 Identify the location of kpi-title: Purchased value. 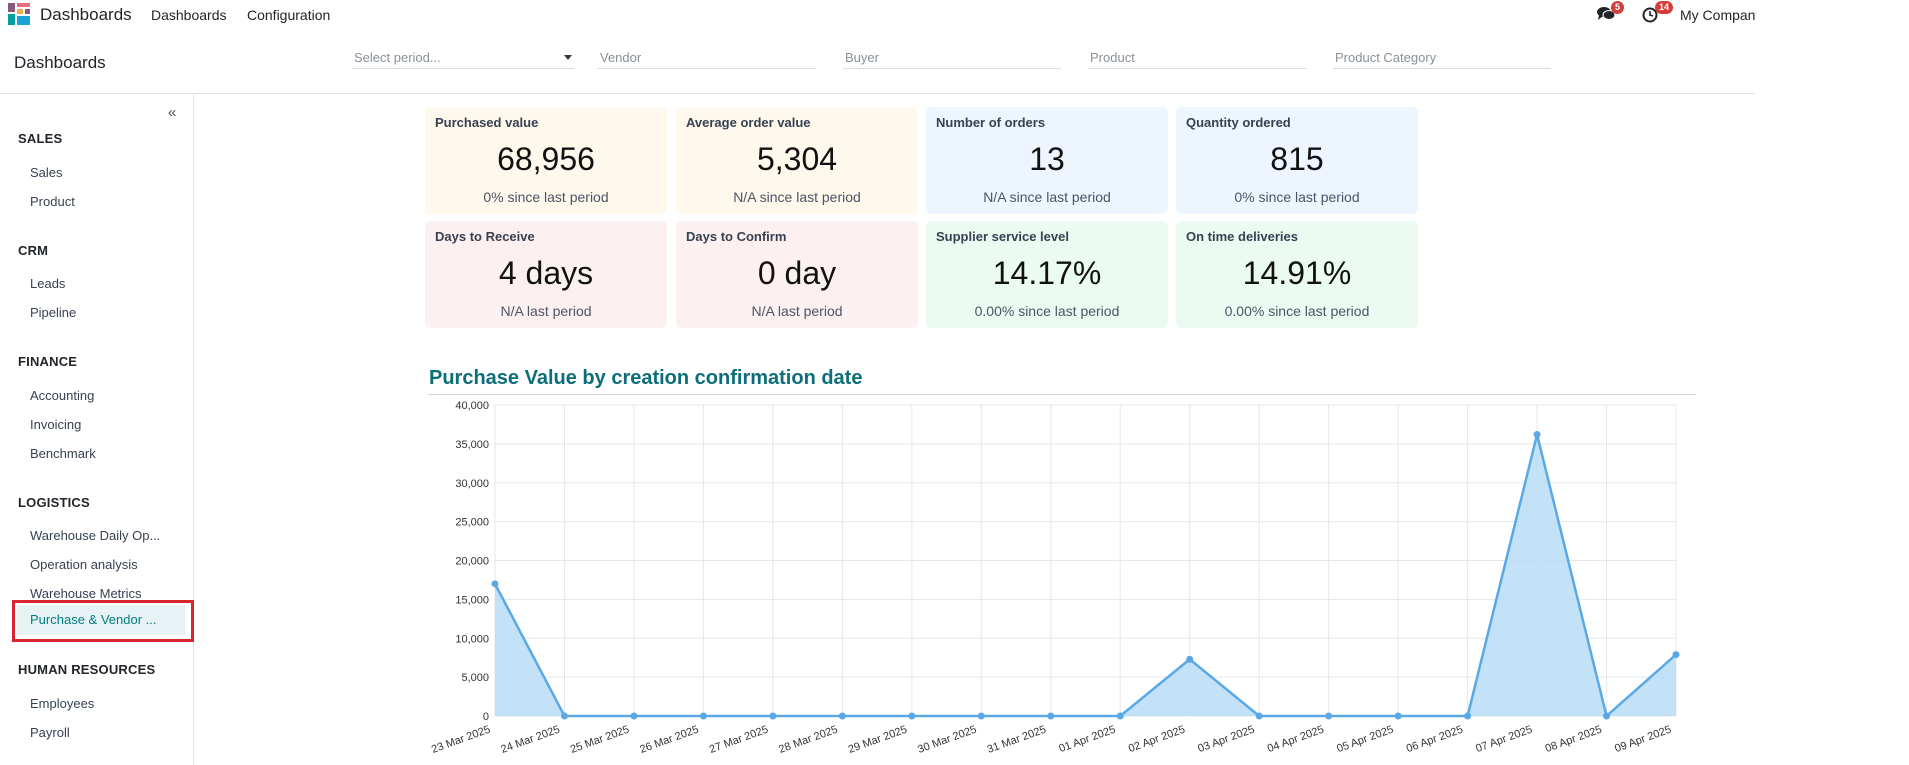
(487, 122).